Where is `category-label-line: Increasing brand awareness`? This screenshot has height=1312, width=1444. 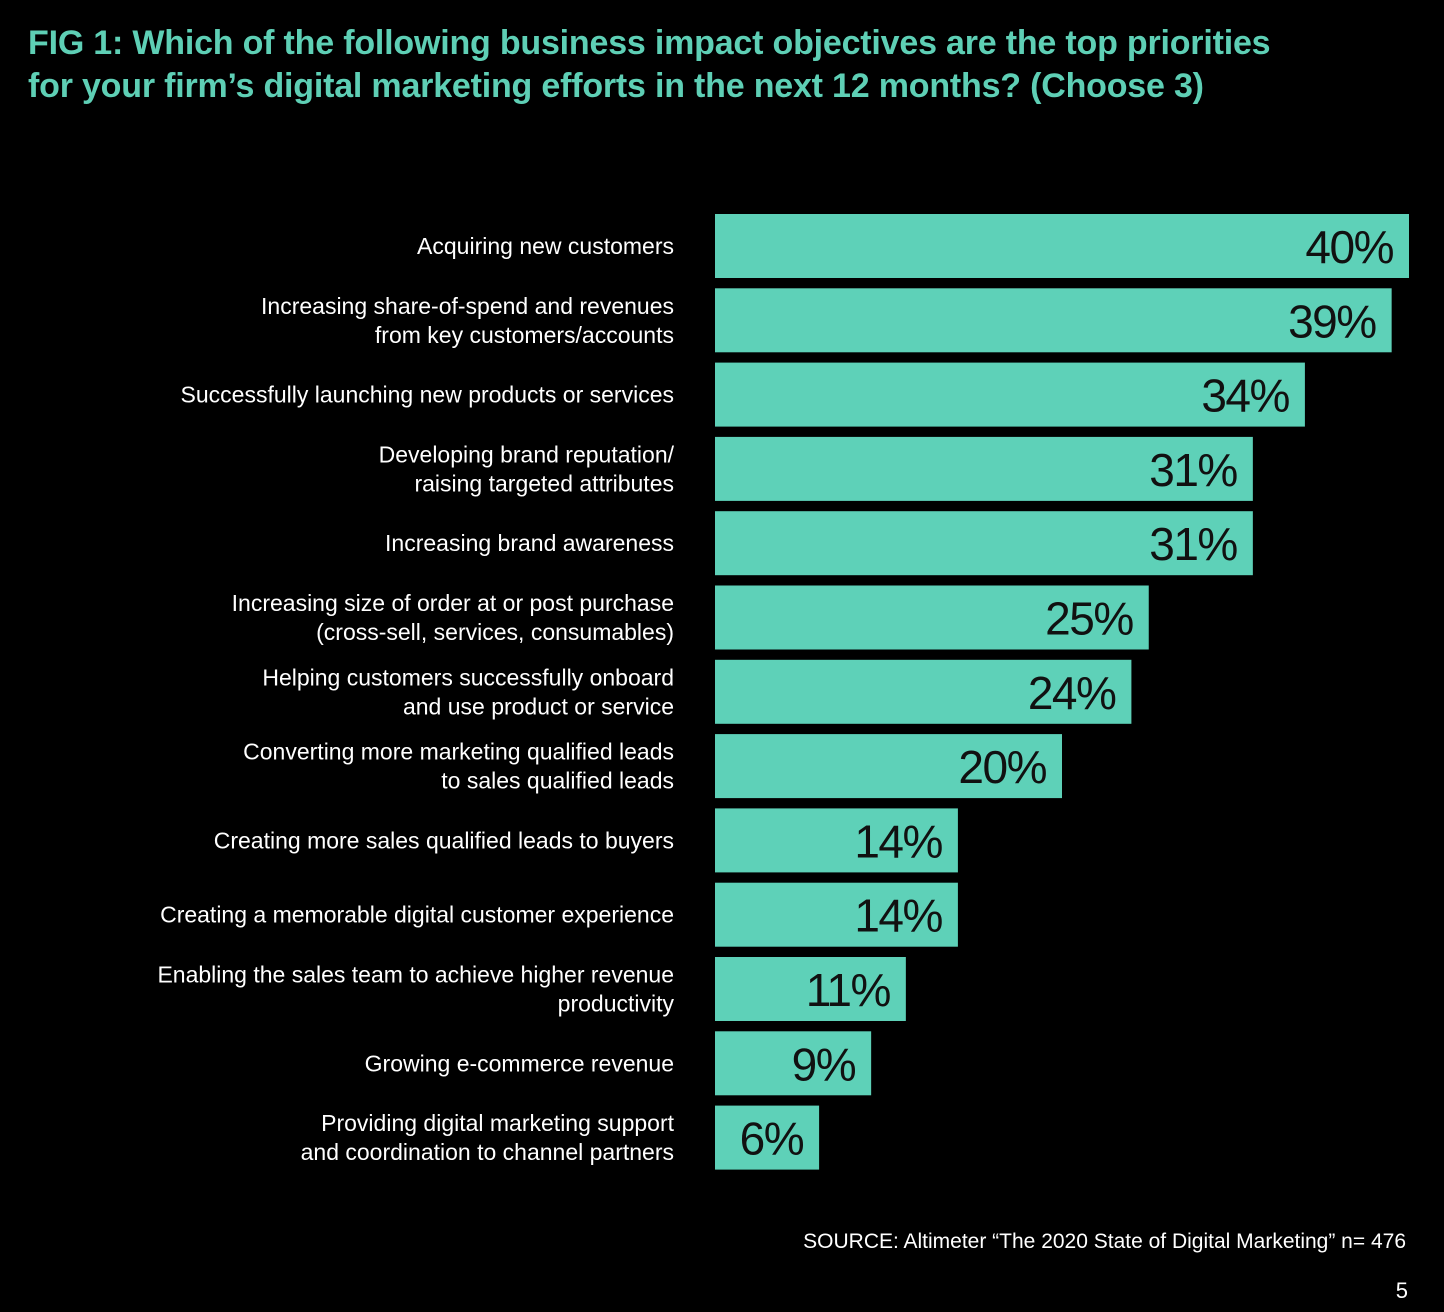 category-label-line: Increasing brand awareness is located at coordinates (529, 543).